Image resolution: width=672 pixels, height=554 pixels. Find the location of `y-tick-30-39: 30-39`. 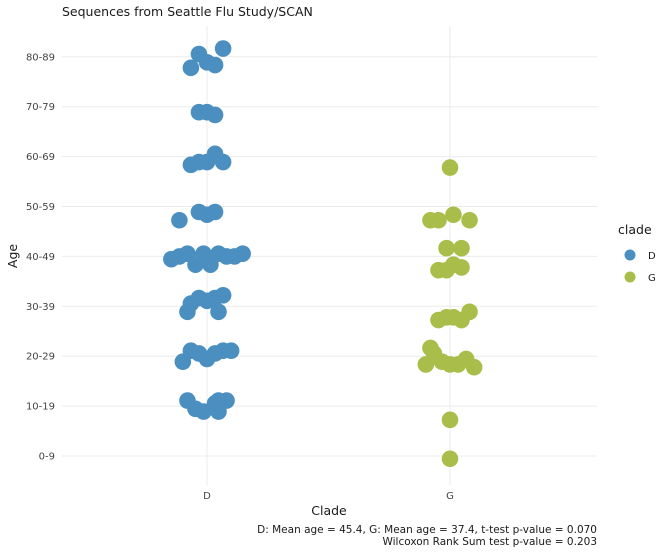

y-tick-30-39: 30-39 is located at coordinates (40, 307).